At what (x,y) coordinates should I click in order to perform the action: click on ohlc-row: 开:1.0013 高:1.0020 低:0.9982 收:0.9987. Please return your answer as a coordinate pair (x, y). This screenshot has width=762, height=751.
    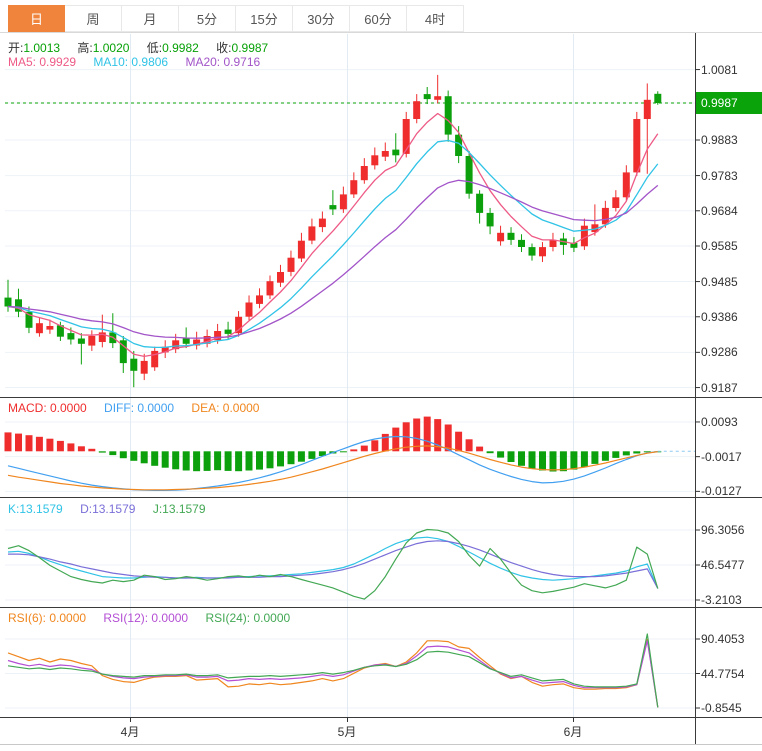
    Looking at the image, I should click on (145, 47).